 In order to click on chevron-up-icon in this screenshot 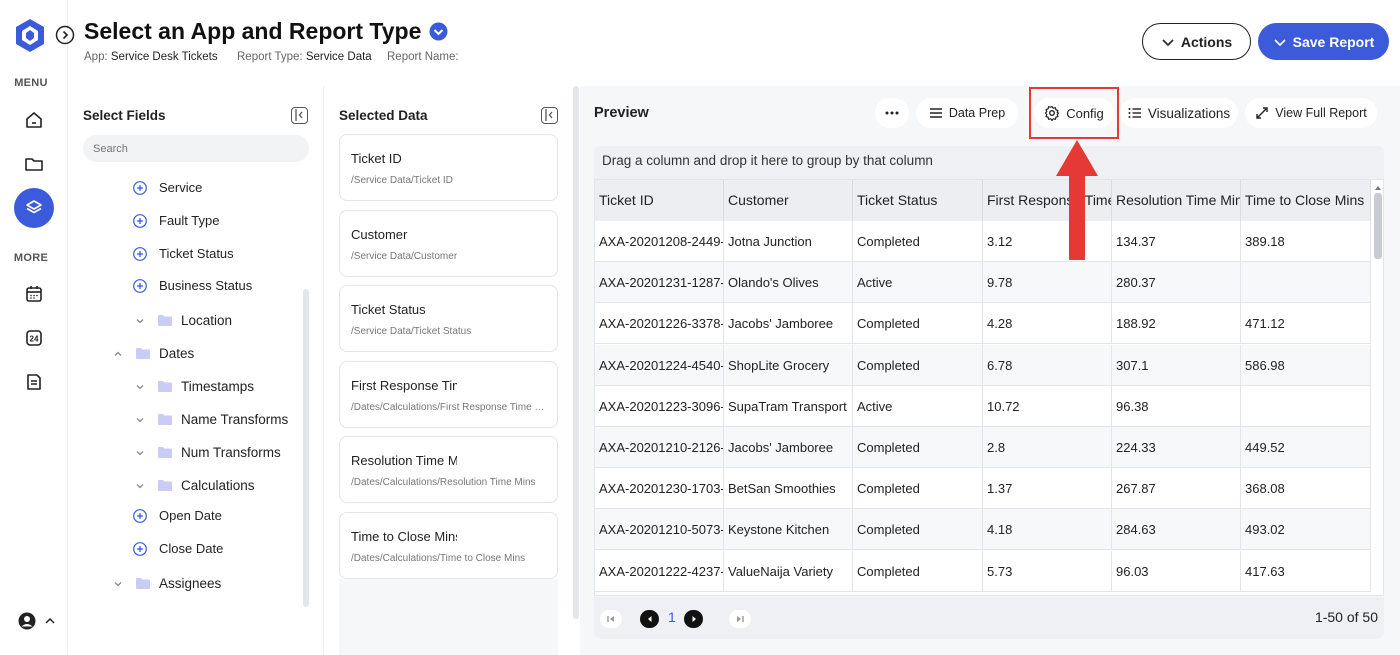, I will do `click(118, 354)`.